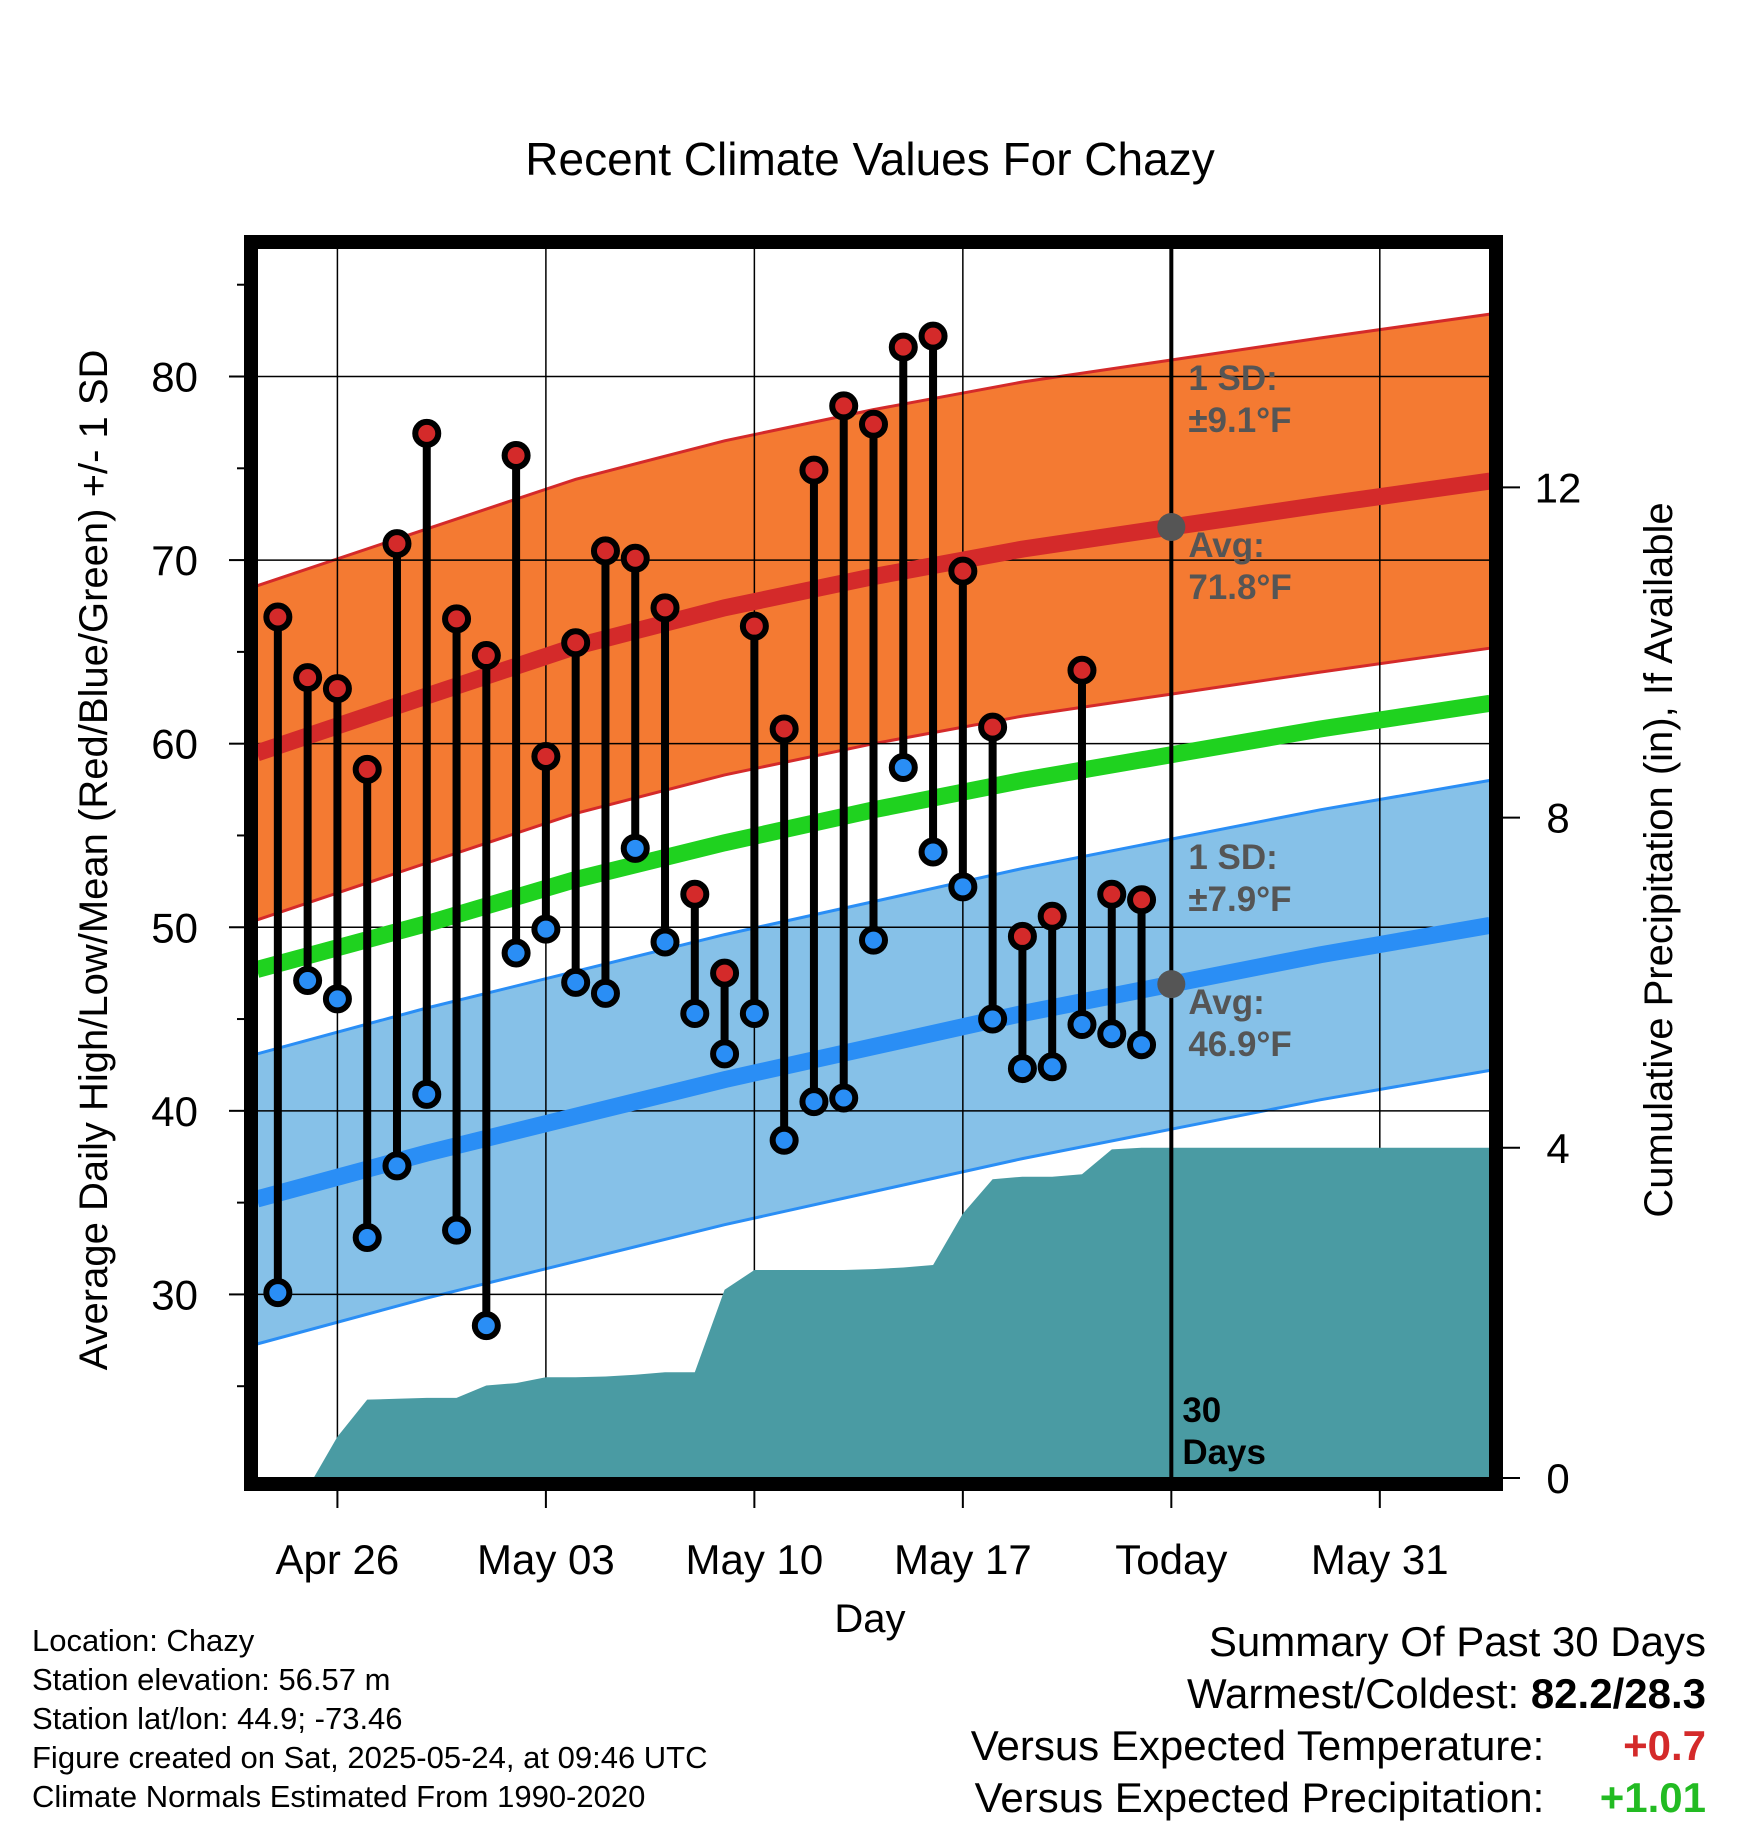  I want to click on warm-cold-label: Warmest/Coldest:, so click(1353, 1693).